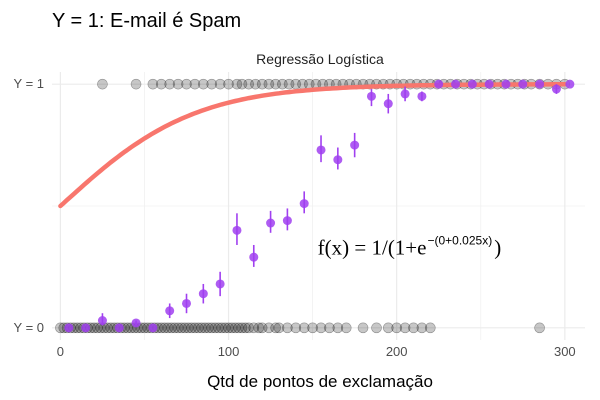  What do you see at coordinates (60, 351) in the screenshot?
I see `x-tick-label: 0` at bounding box center [60, 351].